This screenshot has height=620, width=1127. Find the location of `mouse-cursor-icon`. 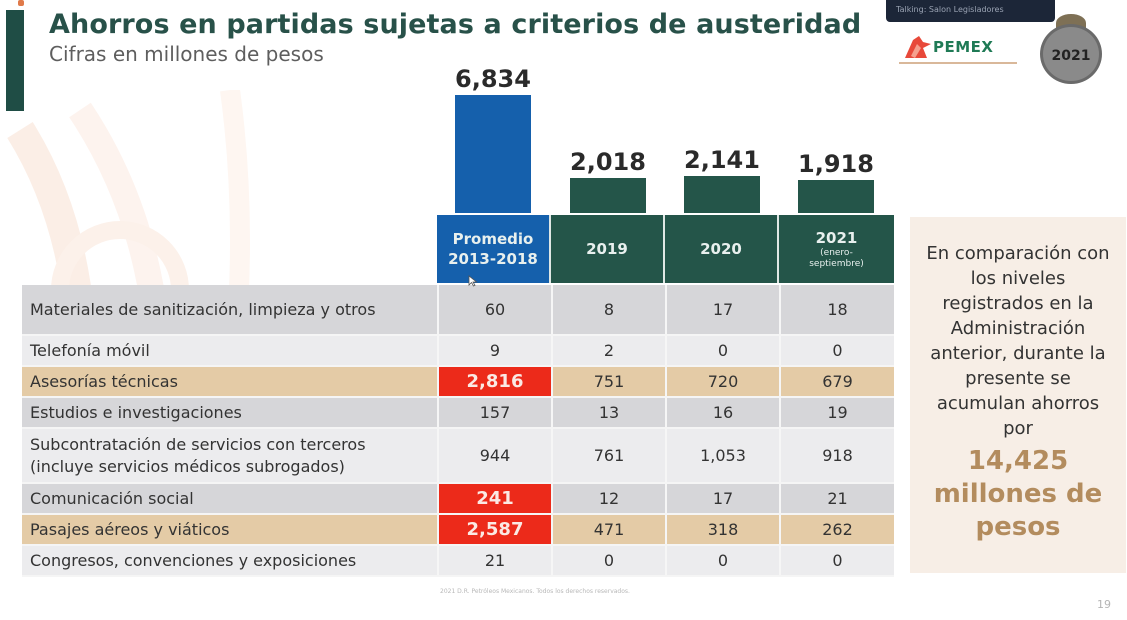

mouse-cursor-icon is located at coordinates (473, 281).